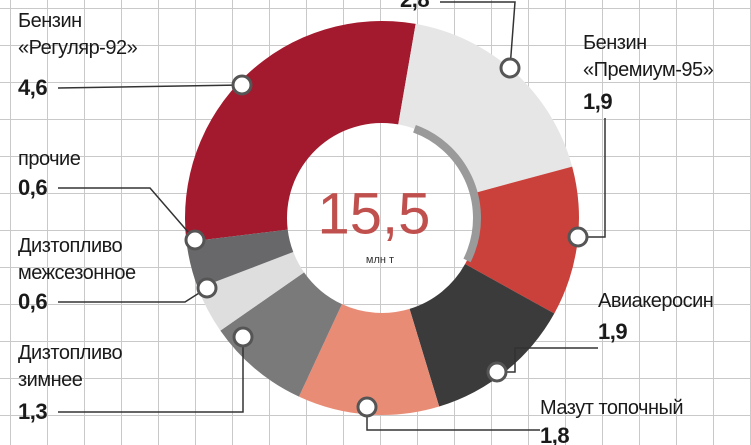  Describe the element at coordinates (380, 260) in the screenshot. I see `center-unit: млн т` at that location.